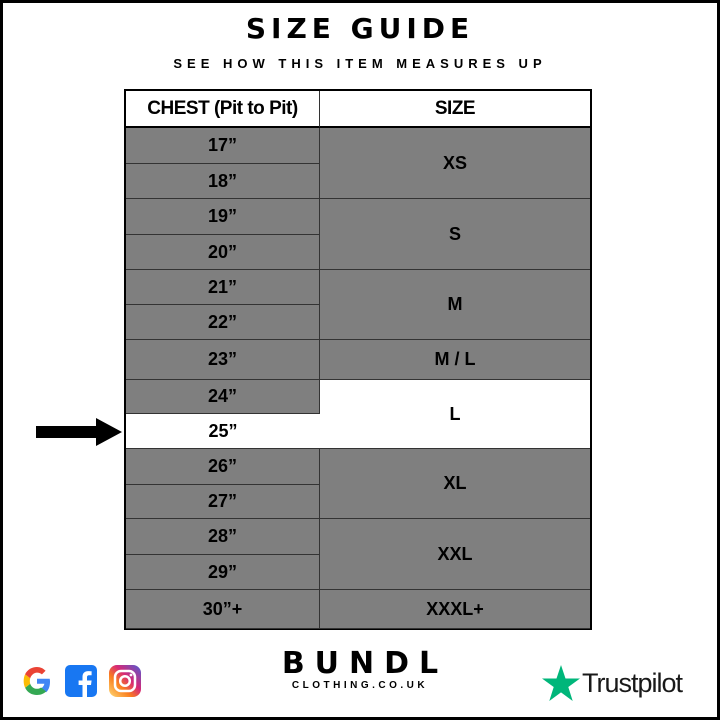 This screenshot has width=720, height=720. I want to click on chest-cell: 18”, so click(223, 181).